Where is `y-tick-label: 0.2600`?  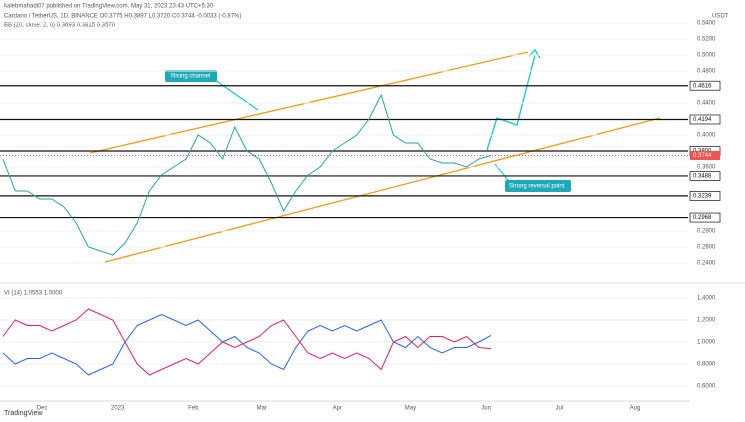 y-tick-label: 0.2600 is located at coordinates (706, 248).